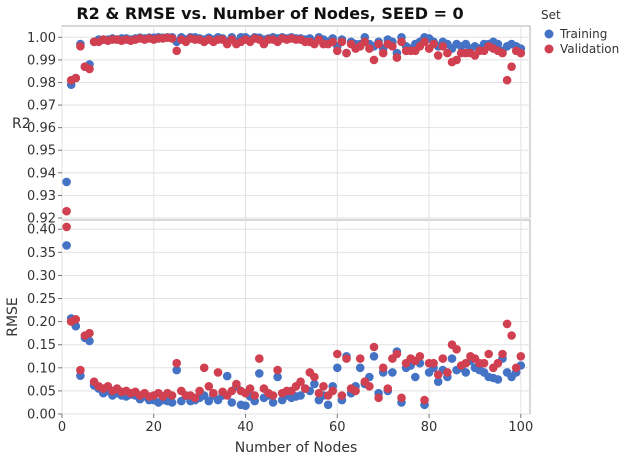 This screenshot has height=461, width=638. What do you see at coordinates (41, 60) in the screenshot?
I see `r2-y-tick-label: 0.99` at bounding box center [41, 60].